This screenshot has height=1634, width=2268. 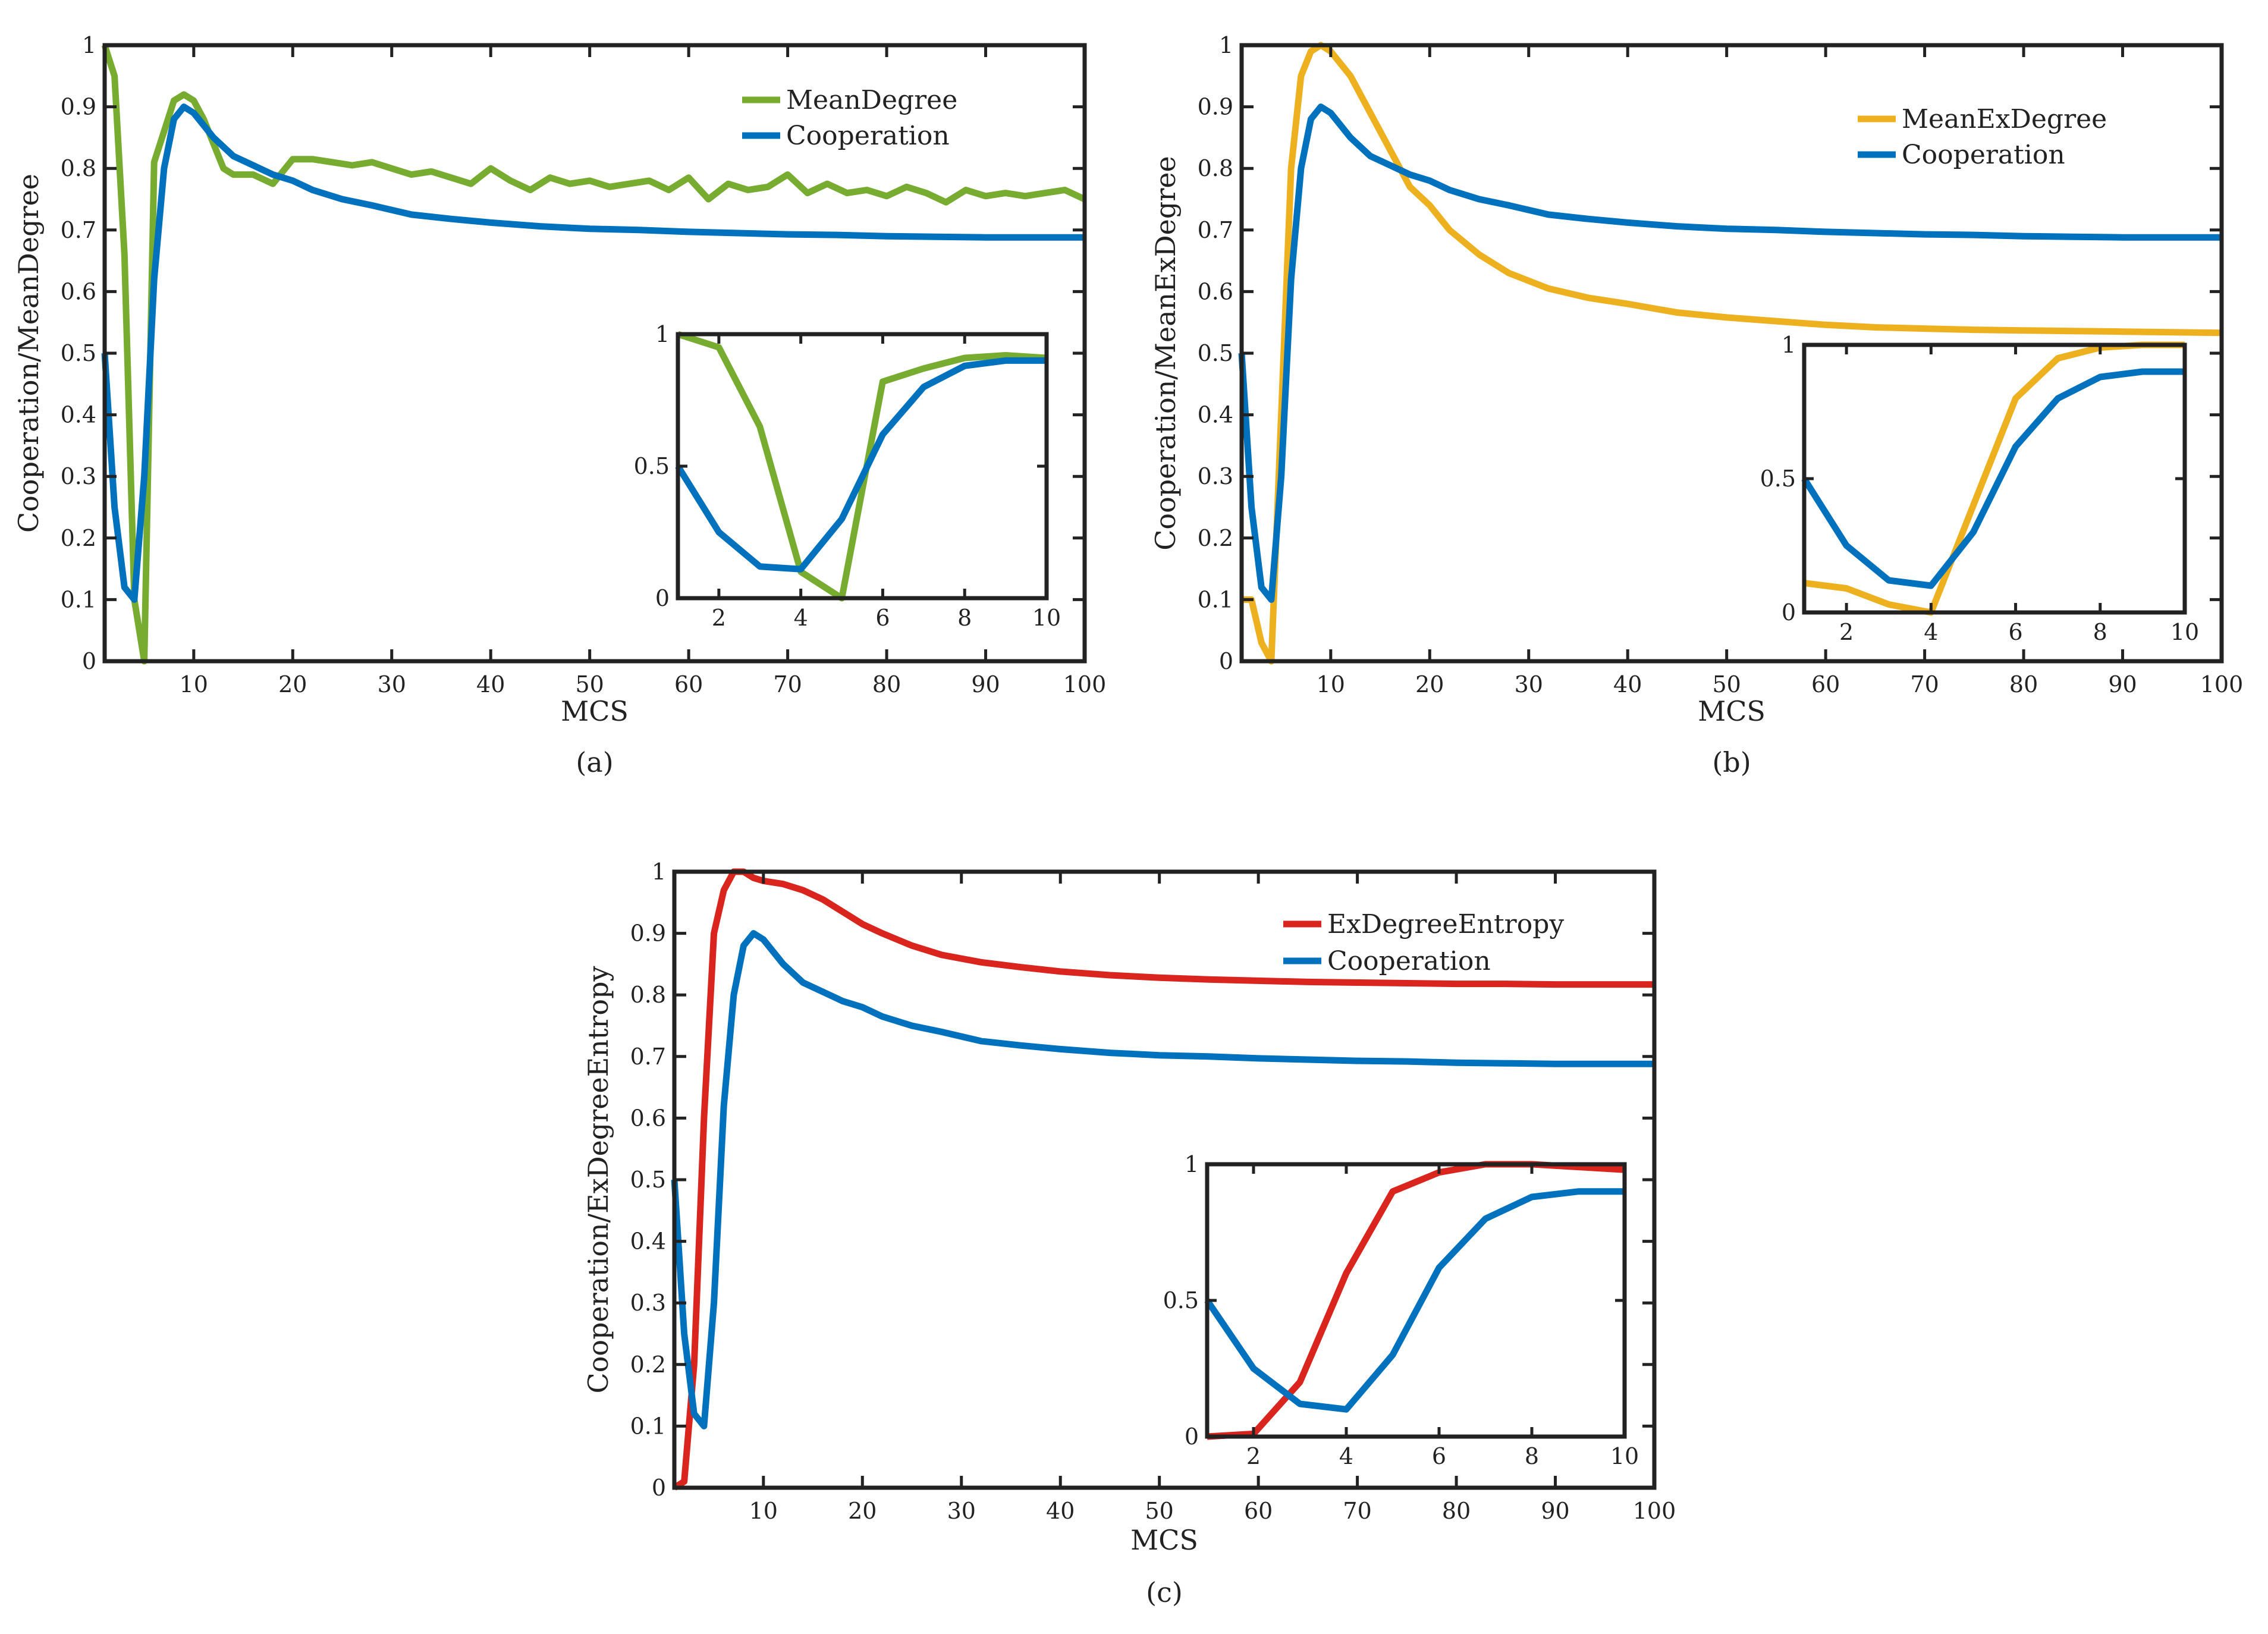 What do you see at coordinates (78, 107) in the screenshot?
I see `y-tick-label: 0.9` at bounding box center [78, 107].